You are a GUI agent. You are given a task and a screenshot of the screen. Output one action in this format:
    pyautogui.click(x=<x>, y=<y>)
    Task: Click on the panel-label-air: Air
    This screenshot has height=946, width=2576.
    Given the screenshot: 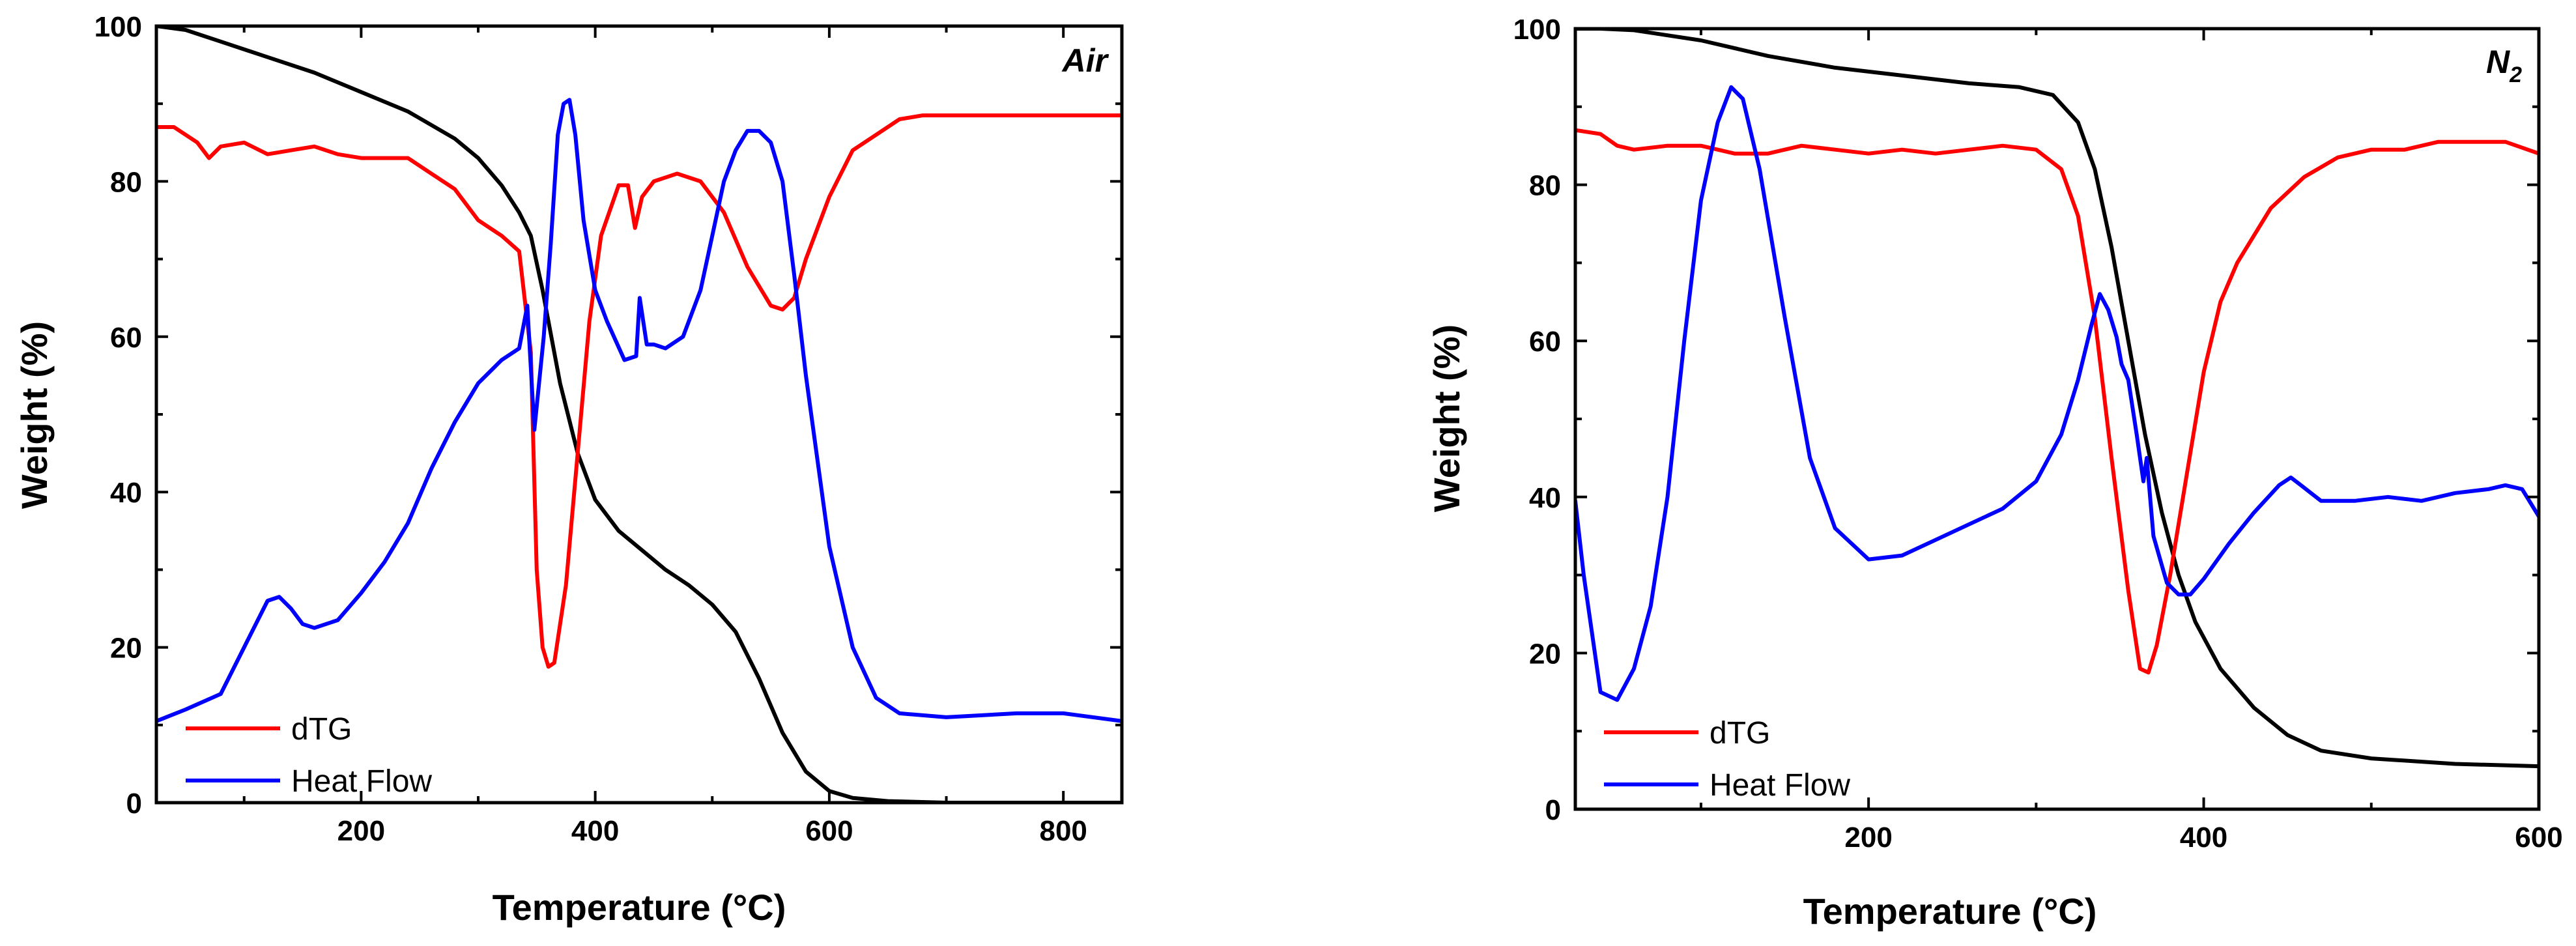 What is the action you would take?
    pyautogui.click(x=1085, y=60)
    